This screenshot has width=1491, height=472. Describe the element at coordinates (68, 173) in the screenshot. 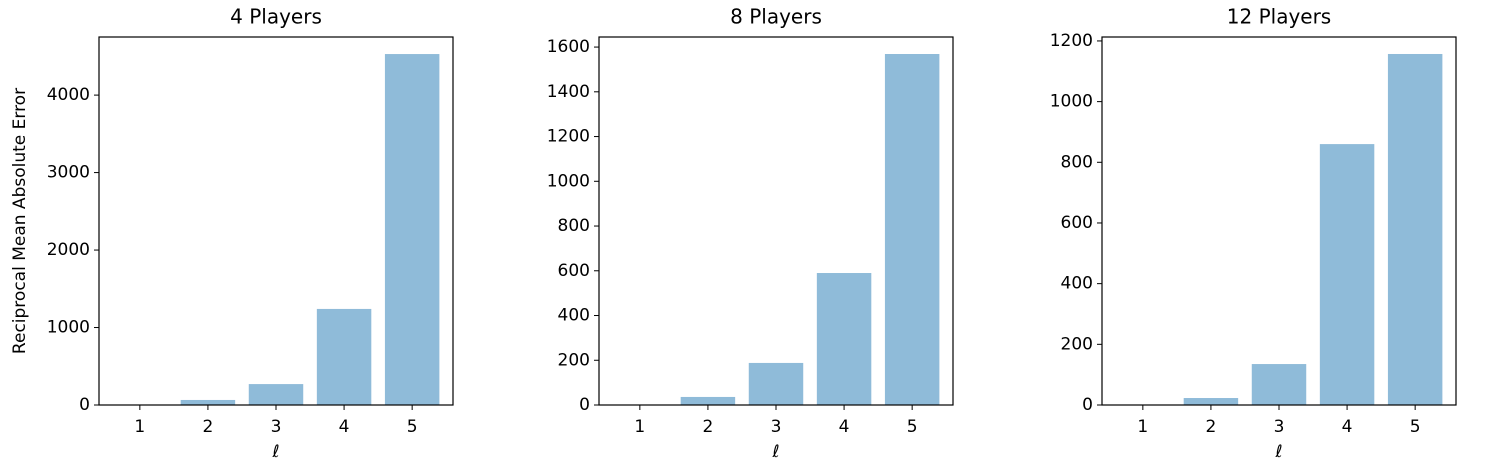

I see `y-tick-label: 3000` at that location.